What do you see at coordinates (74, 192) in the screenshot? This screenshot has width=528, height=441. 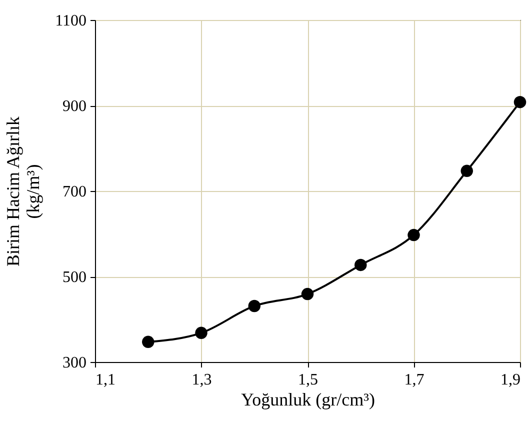 I see `y-tick-label: 700` at bounding box center [74, 192].